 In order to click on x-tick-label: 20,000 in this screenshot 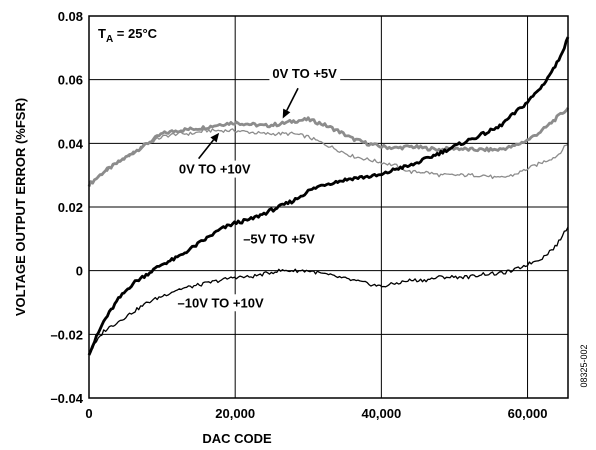, I will do `click(235, 413)`.